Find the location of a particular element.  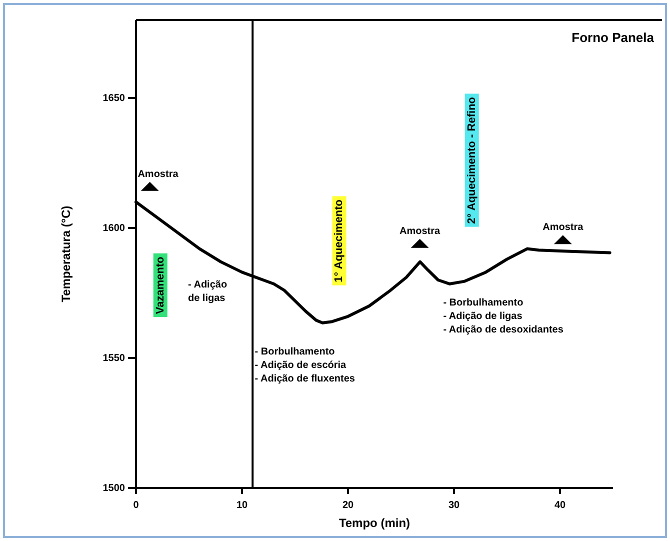

y-tick-label: 1500 is located at coordinates (114, 488).